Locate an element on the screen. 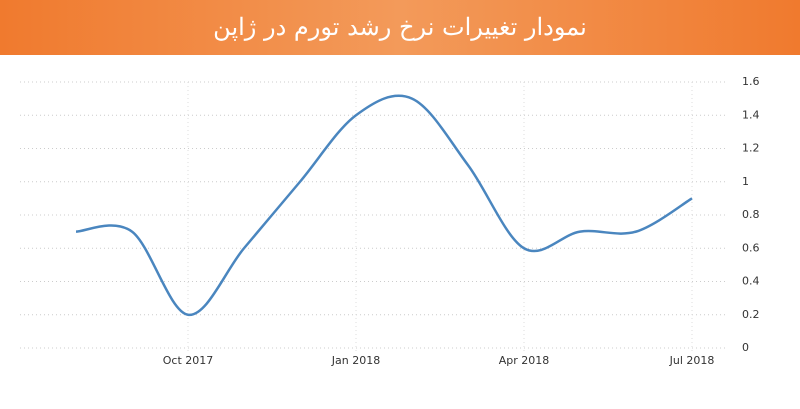 The image size is (800, 409). y-tick-label: 1.4 is located at coordinates (751, 114).